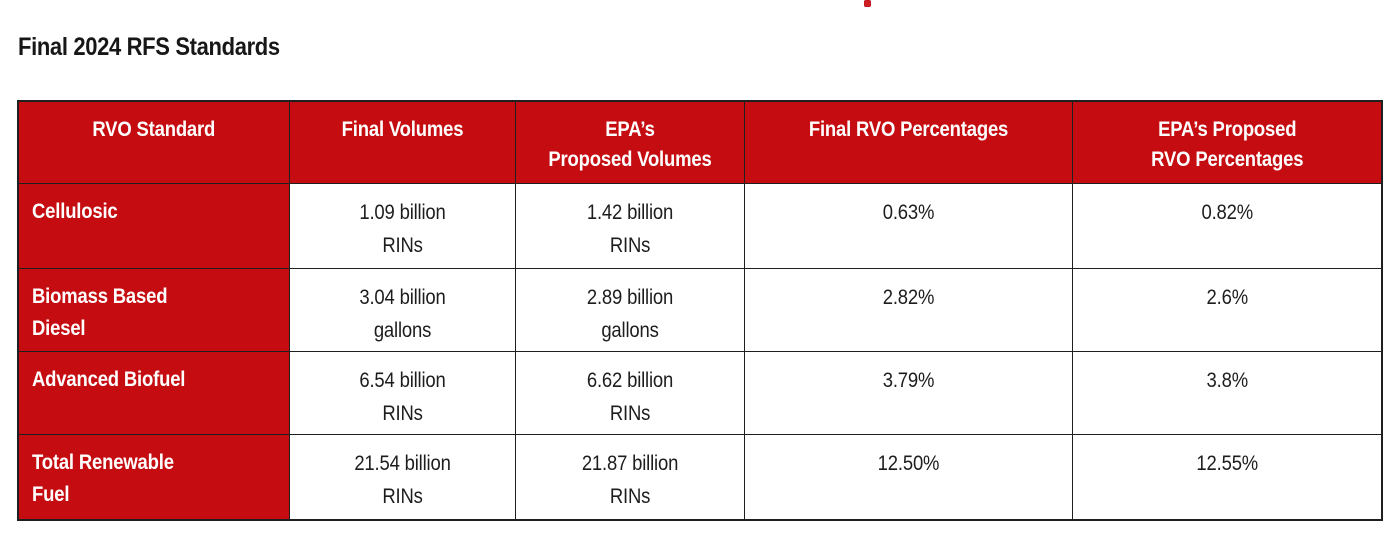 This screenshot has width=1389, height=542. Describe the element at coordinates (402, 396) in the screenshot. I see `cell-value: 6.54 billion RINs` at that location.